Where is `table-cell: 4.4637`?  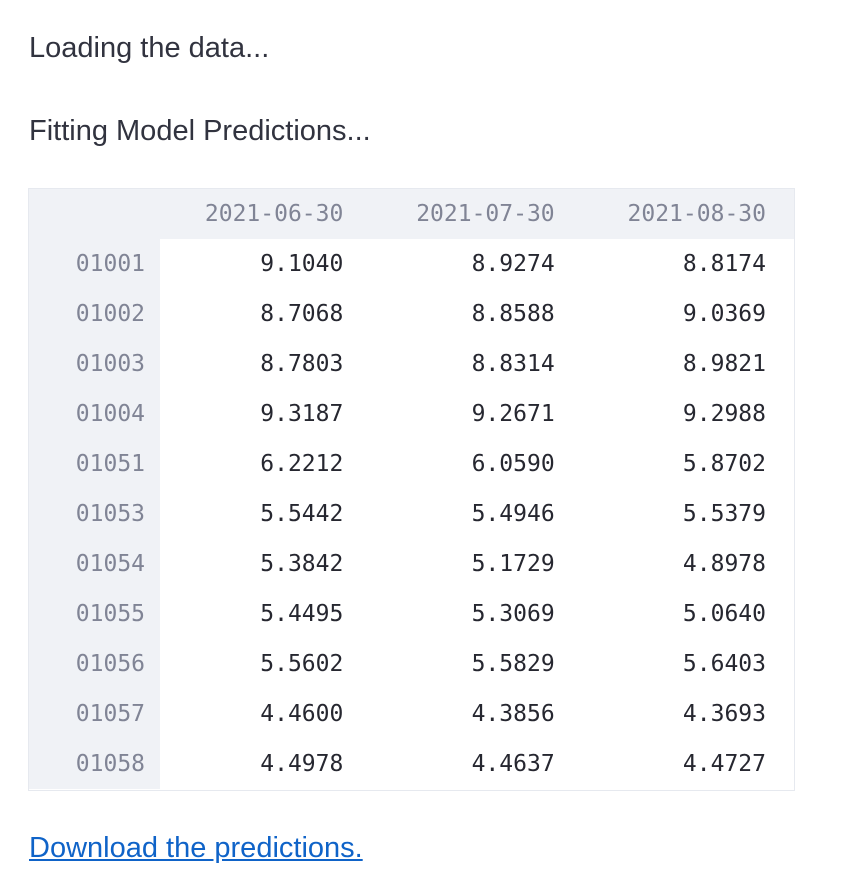
table-cell: 4.4637 is located at coordinates (477, 764).